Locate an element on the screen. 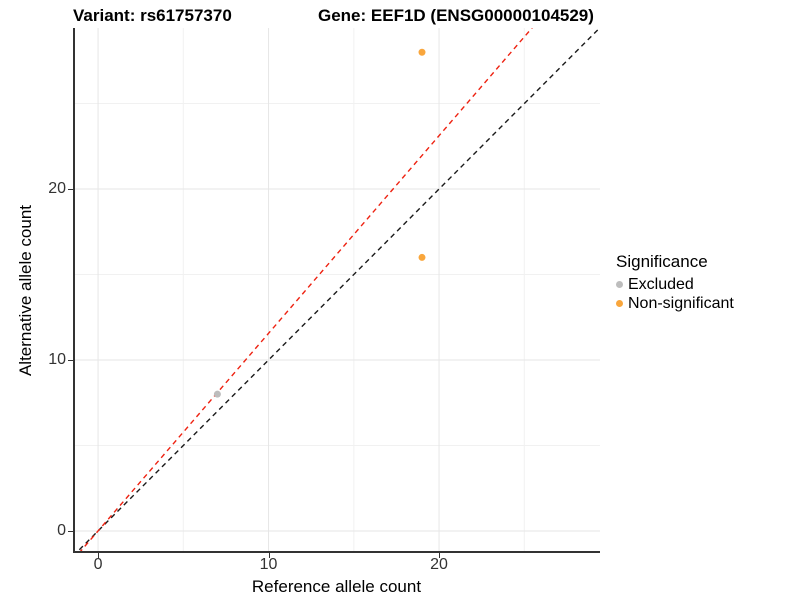  legend-item: Excluded is located at coordinates (675, 284).